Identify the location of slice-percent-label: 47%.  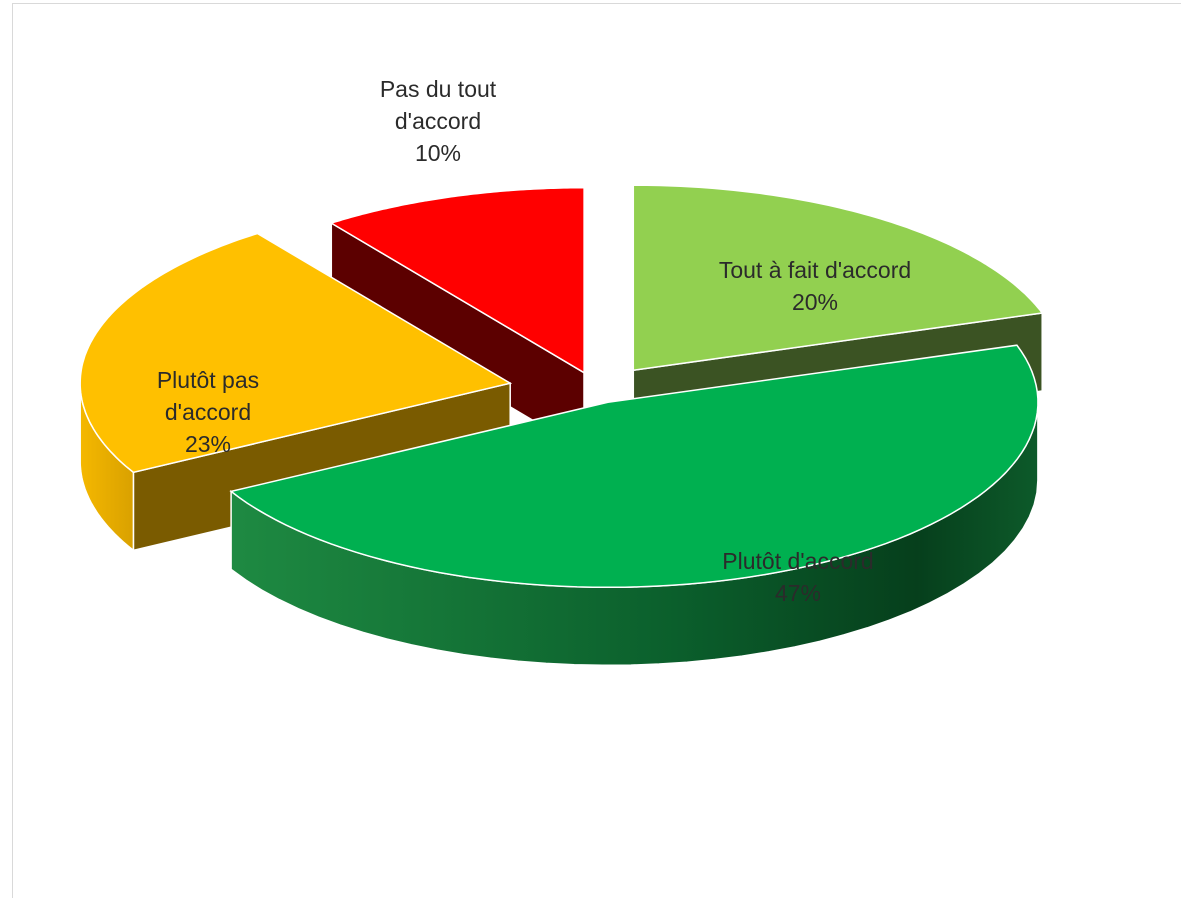
(798, 593).